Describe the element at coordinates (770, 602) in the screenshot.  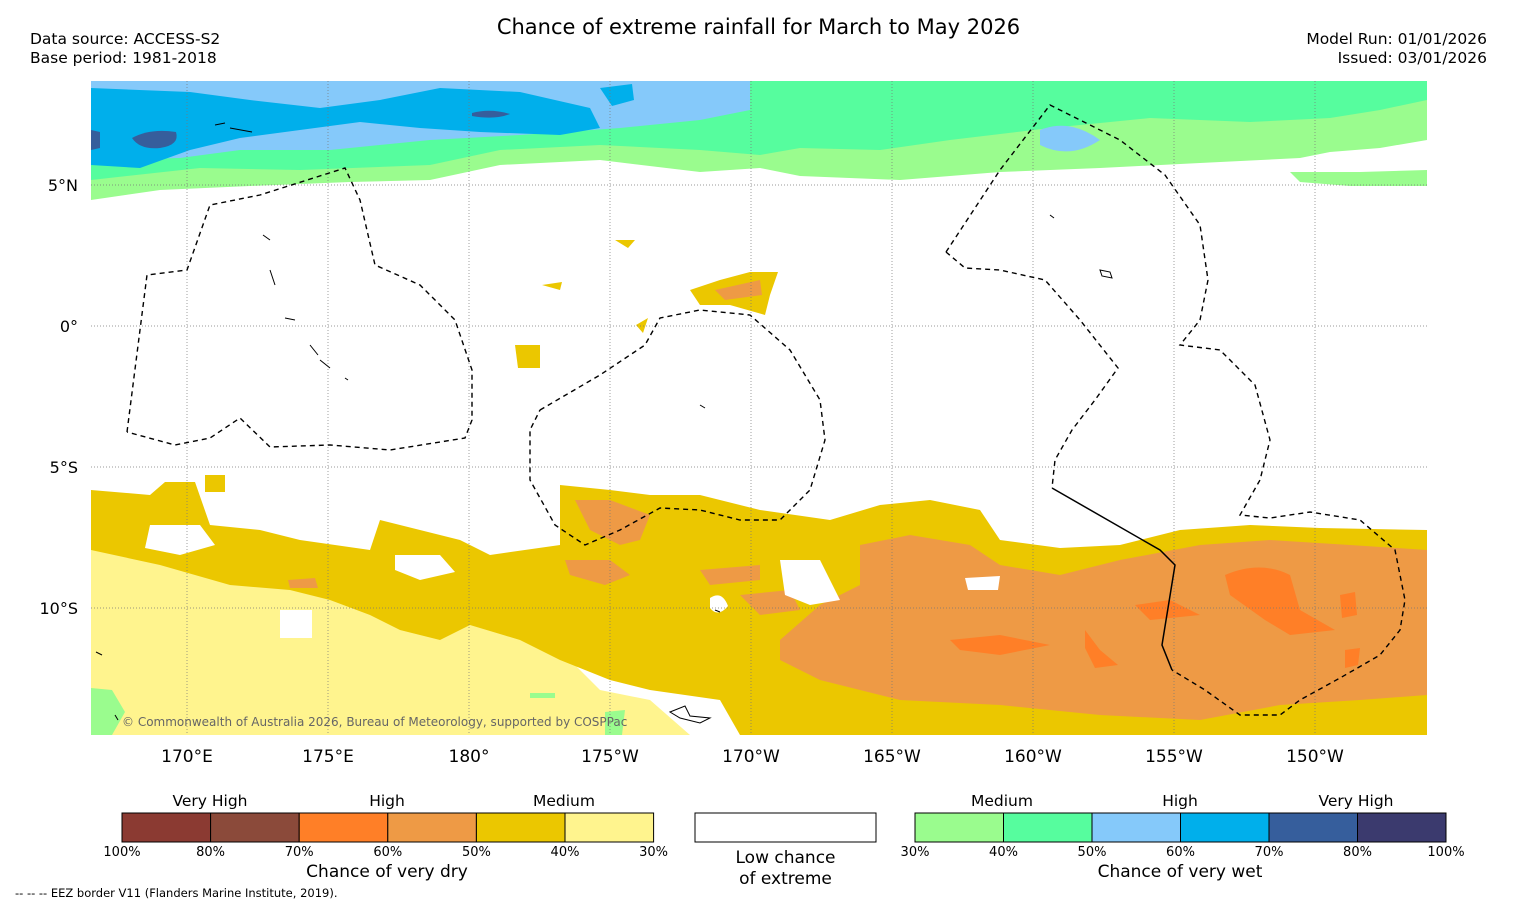
I see `dry-high-orange-e` at that location.